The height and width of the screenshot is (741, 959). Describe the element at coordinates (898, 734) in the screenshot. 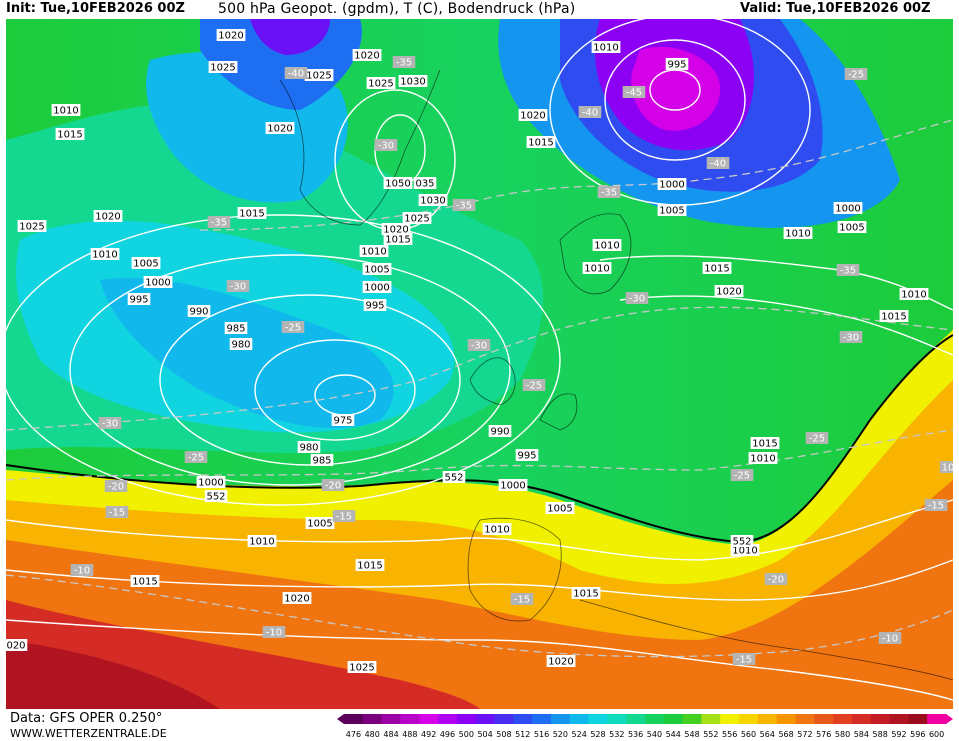

I see `colorbar-tick-label: 592` at that location.